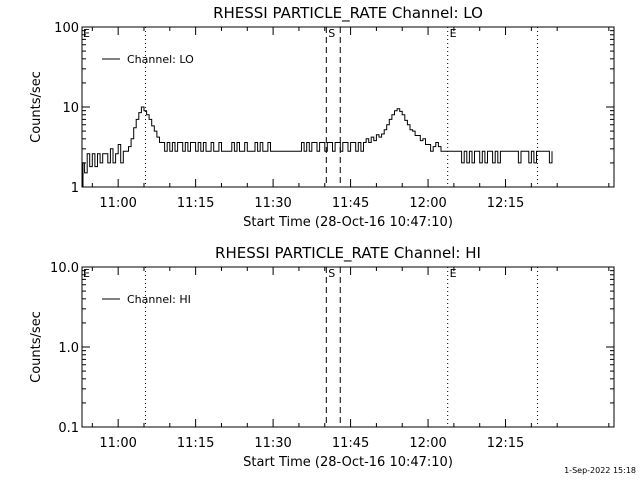 The height and width of the screenshot is (480, 640). What do you see at coordinates (159, 299) in the screenshot?
I see `legend-label: Channel: HI` at bounding box center [159, 299].